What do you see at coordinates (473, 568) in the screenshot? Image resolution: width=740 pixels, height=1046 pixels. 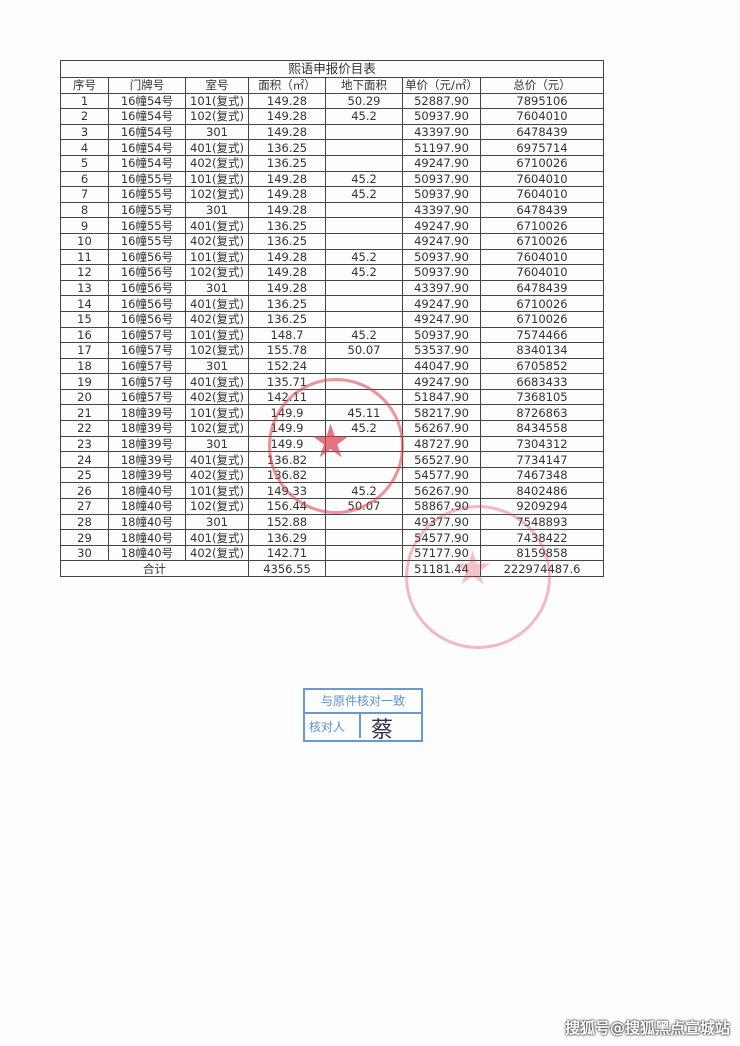 I see `seal-star-icon-2: ★` at bounding box center [473, 568].